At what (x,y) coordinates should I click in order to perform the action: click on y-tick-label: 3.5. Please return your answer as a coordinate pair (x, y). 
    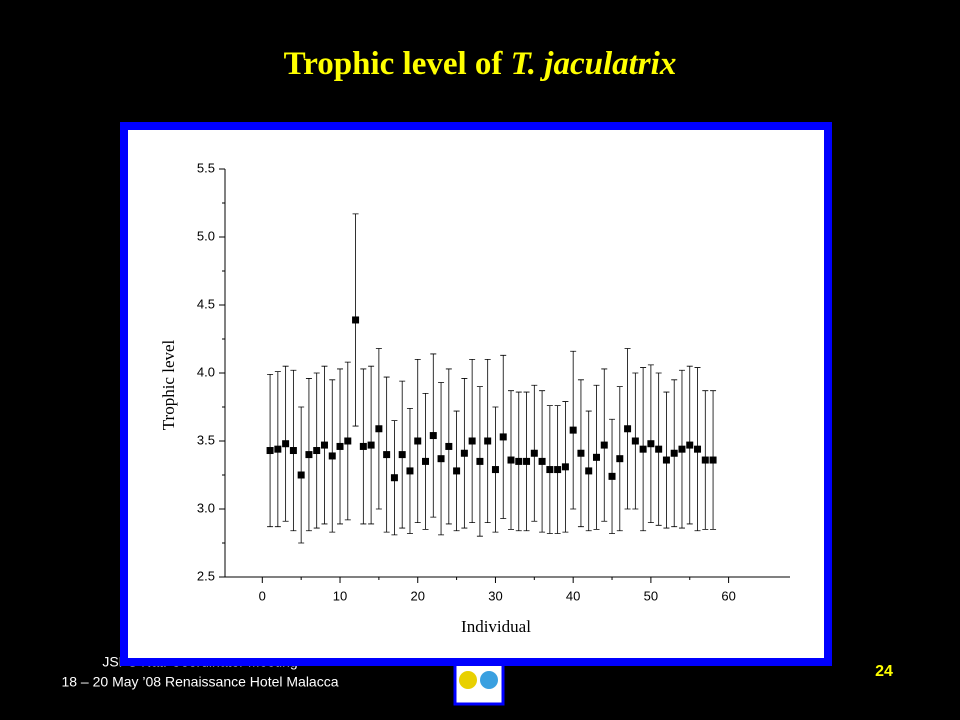
    Looking at the image, I should click on (206, 439).